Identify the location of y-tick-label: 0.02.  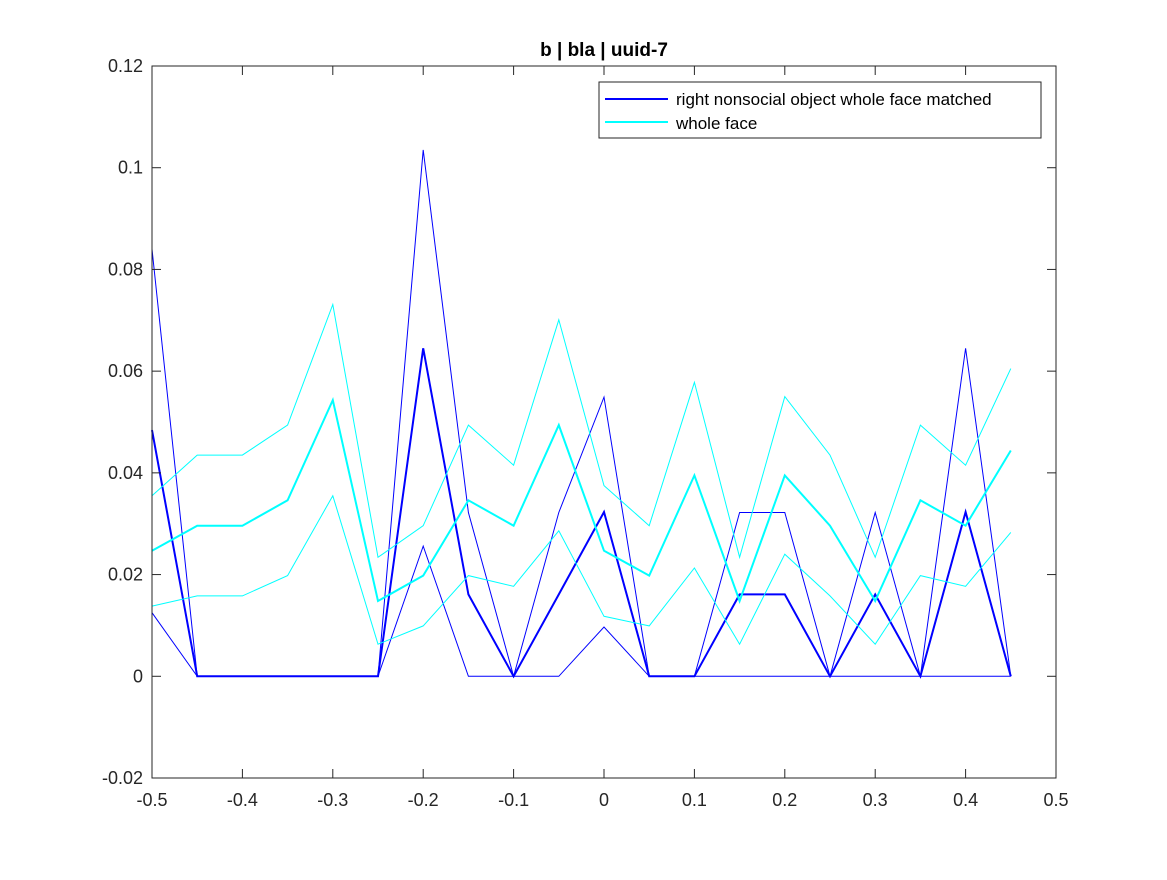
(125, 575).